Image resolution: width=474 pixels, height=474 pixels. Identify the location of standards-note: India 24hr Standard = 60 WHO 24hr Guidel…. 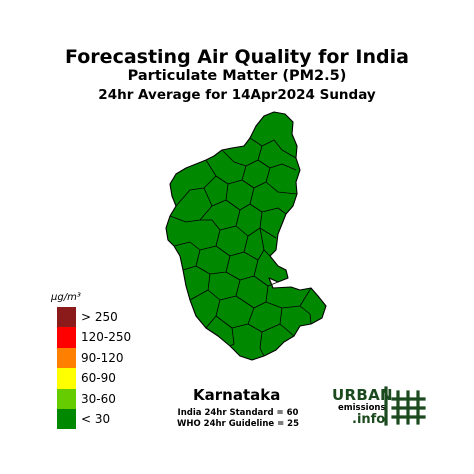
(238, 419).